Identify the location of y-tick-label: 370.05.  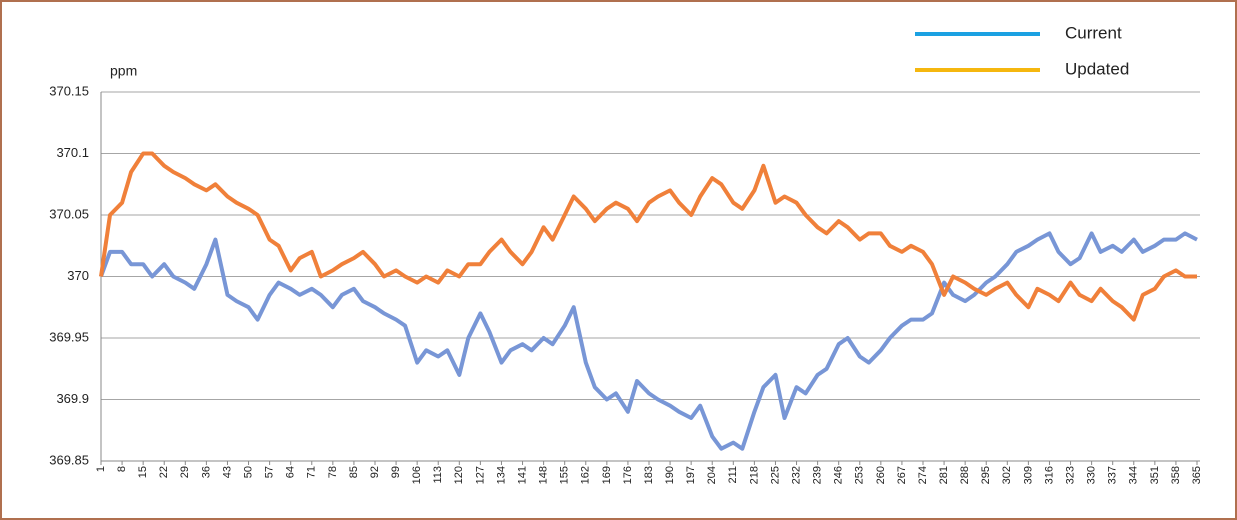
(69, 213).